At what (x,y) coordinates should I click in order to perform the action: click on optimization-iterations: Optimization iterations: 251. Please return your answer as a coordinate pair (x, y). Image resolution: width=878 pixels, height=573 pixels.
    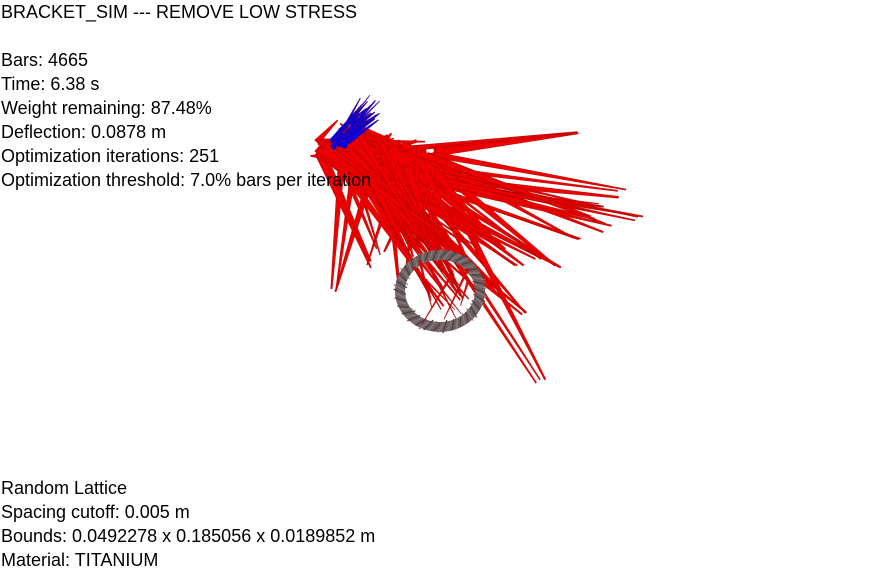
    Looking at the image, I should click on (110, 156).